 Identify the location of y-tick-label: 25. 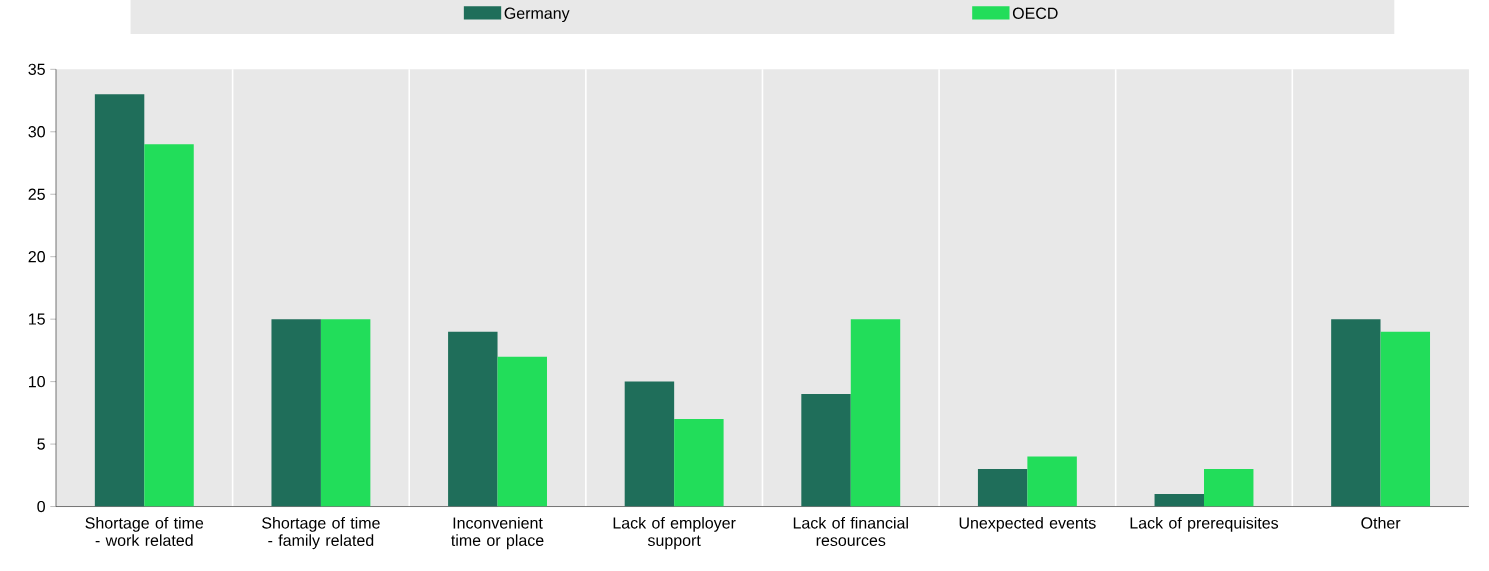
(36, 194).